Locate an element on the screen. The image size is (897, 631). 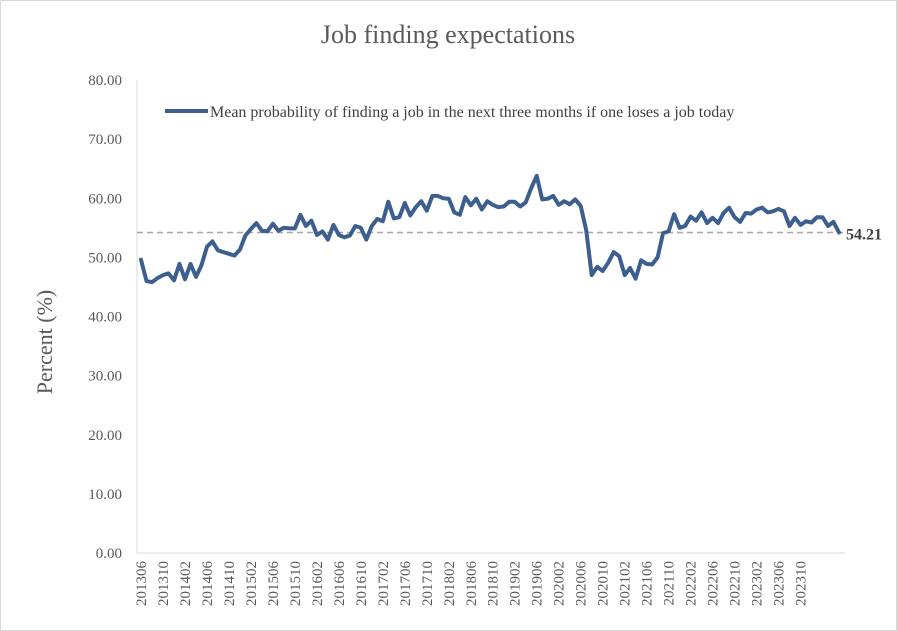
x-tick-label: 201410 is located at coordinates (230, 583).